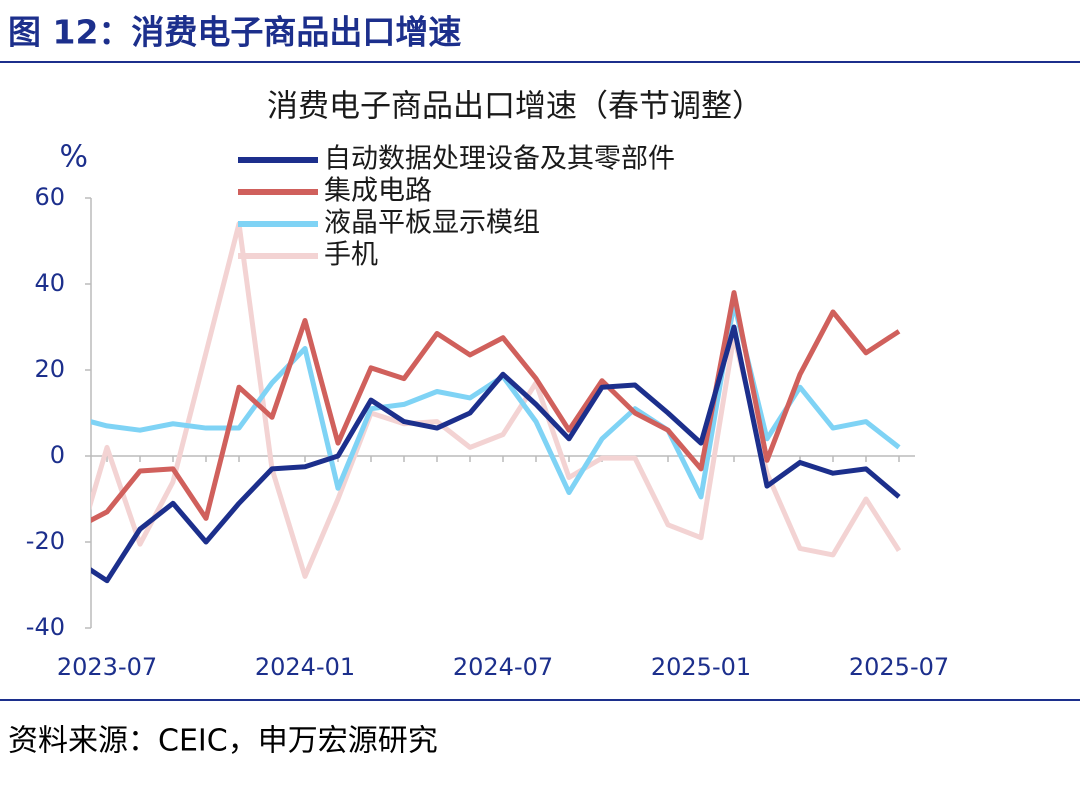  Describe the element at coordinates (515, 107) in the screenshot. I see `chart-title: 消费电子商品出口增速（春节调整）` at that location.